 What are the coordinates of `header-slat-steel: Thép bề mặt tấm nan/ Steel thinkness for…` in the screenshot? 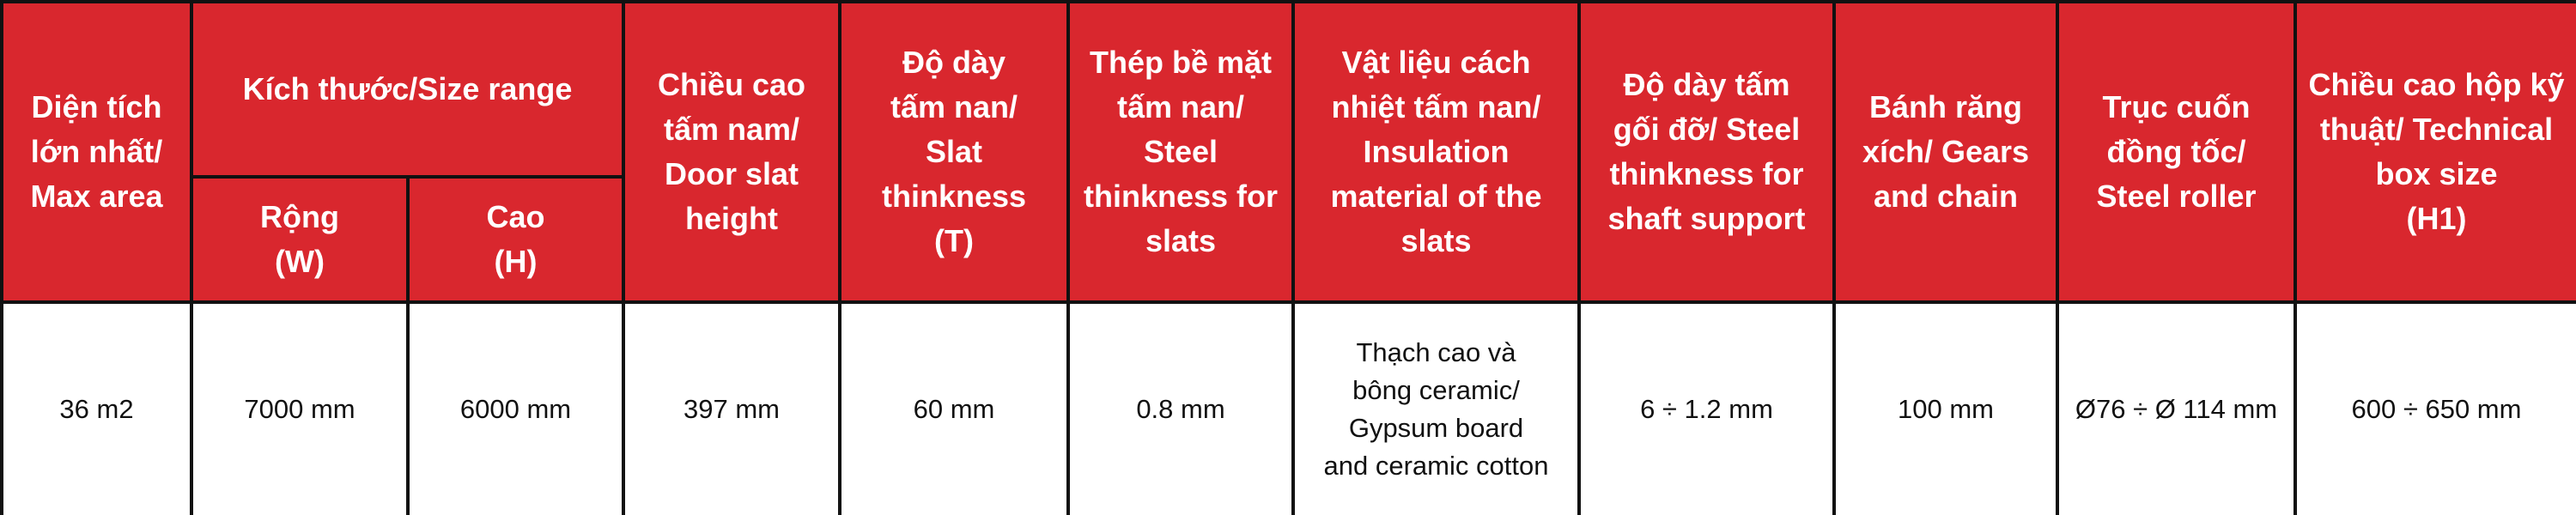 It's located at (1180, 152).